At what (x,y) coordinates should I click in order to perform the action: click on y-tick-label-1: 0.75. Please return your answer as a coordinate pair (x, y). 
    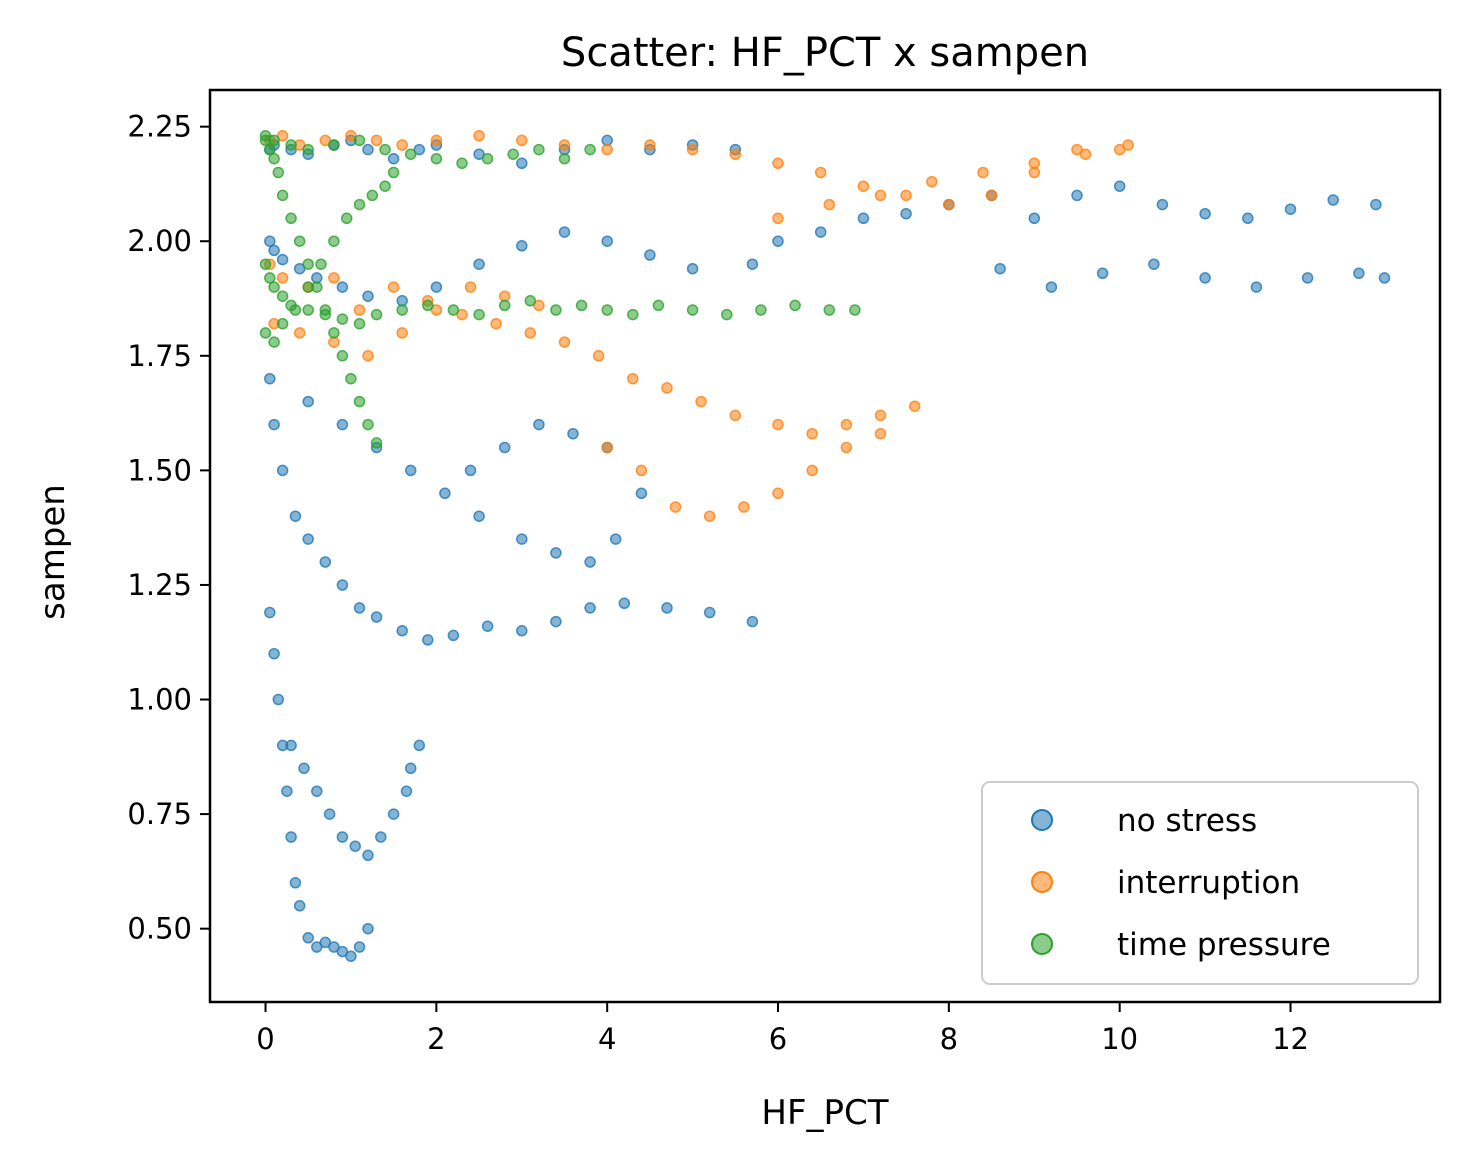
    Looking at the image, I should click on (159, 814).